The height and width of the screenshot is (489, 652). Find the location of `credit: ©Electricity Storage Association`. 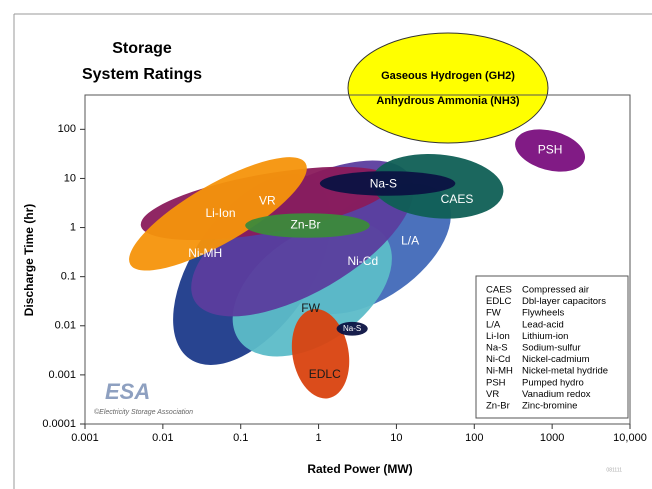

credit: ©Electricity Storage Association is located at coordinates (143, 412).